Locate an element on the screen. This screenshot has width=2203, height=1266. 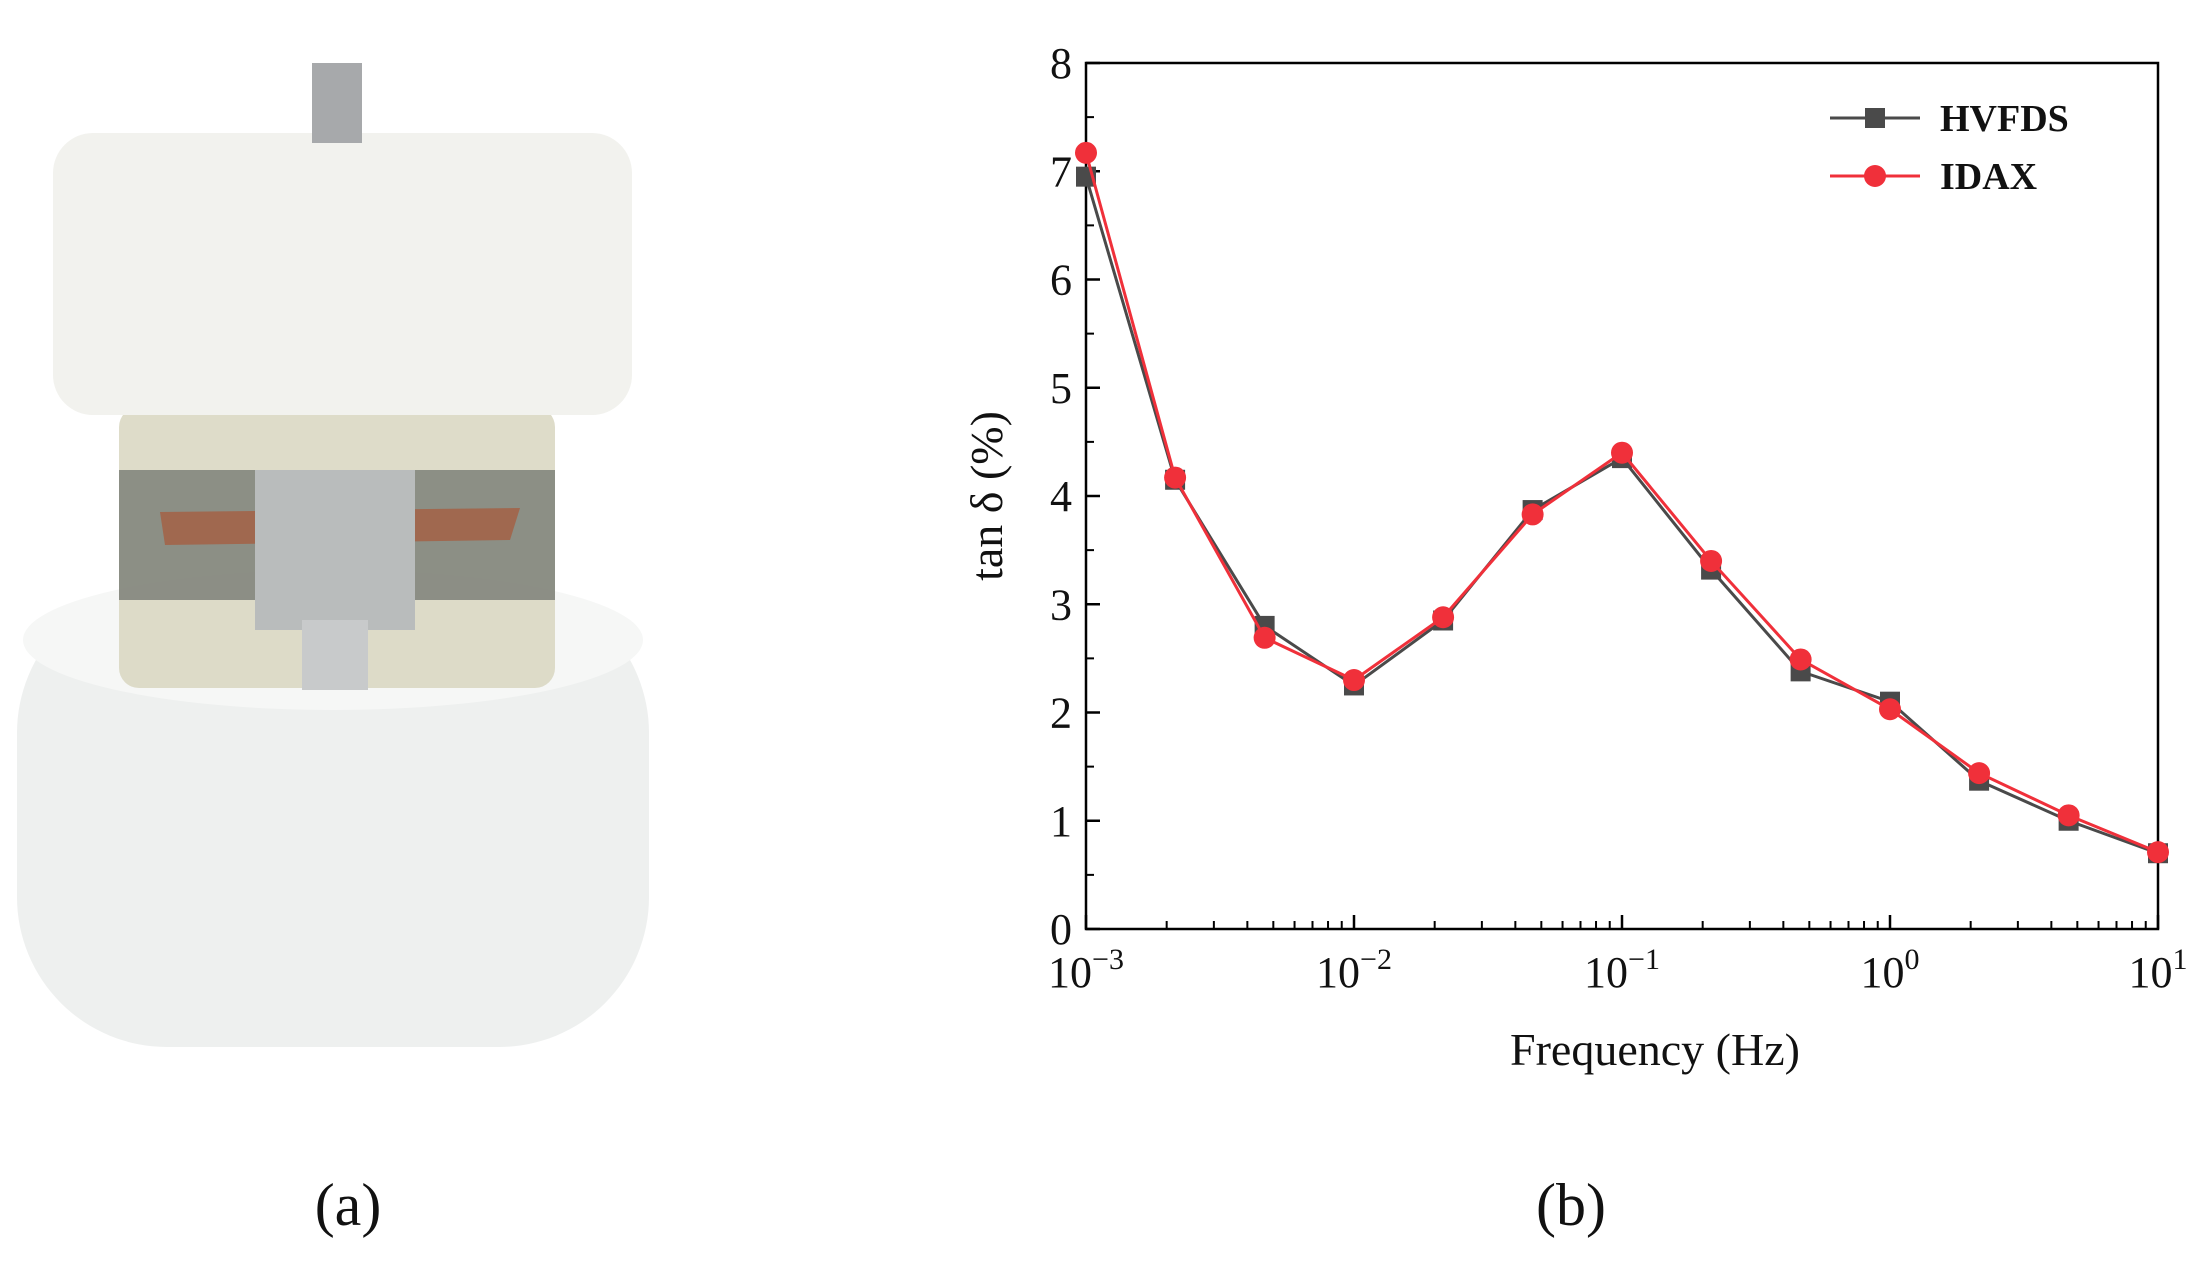
top-cap is located at coordinates (342, 274).